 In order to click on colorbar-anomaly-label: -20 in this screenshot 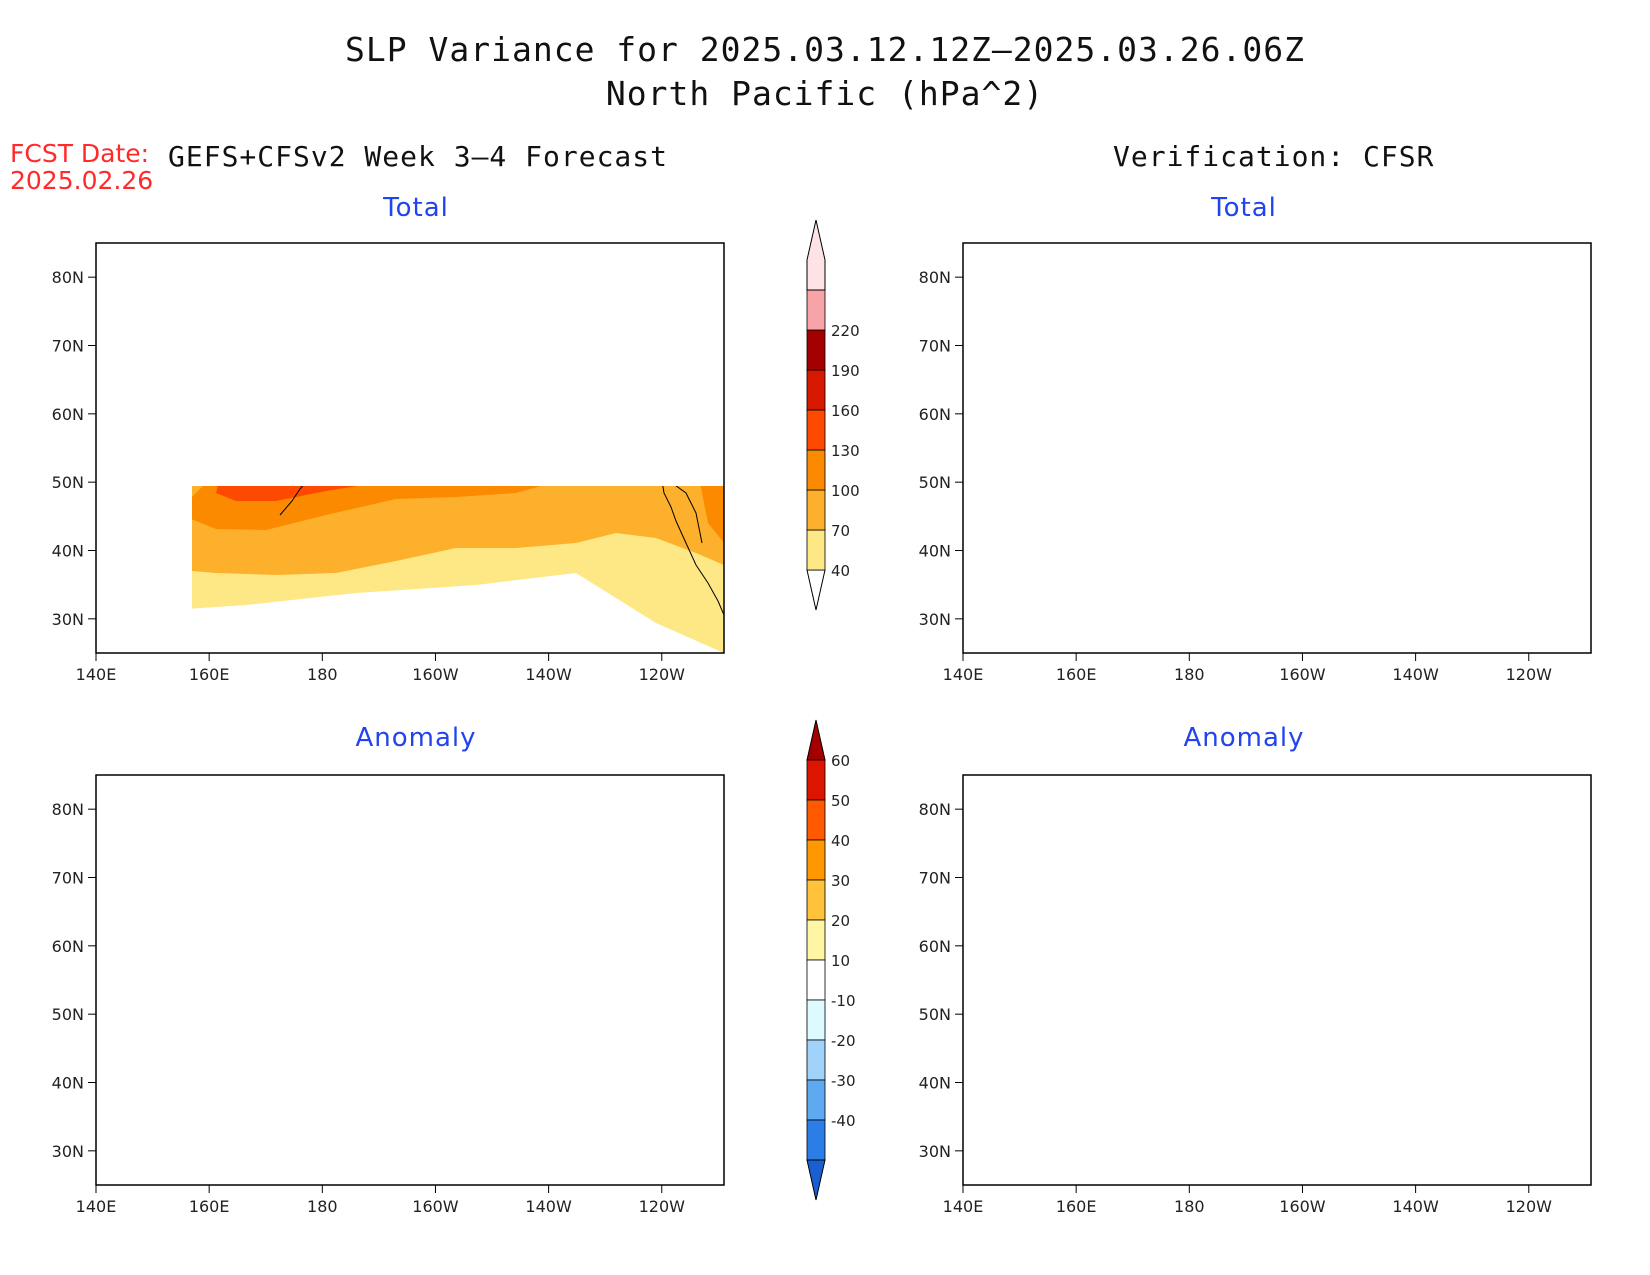, I will do `click(843, 1041)`.